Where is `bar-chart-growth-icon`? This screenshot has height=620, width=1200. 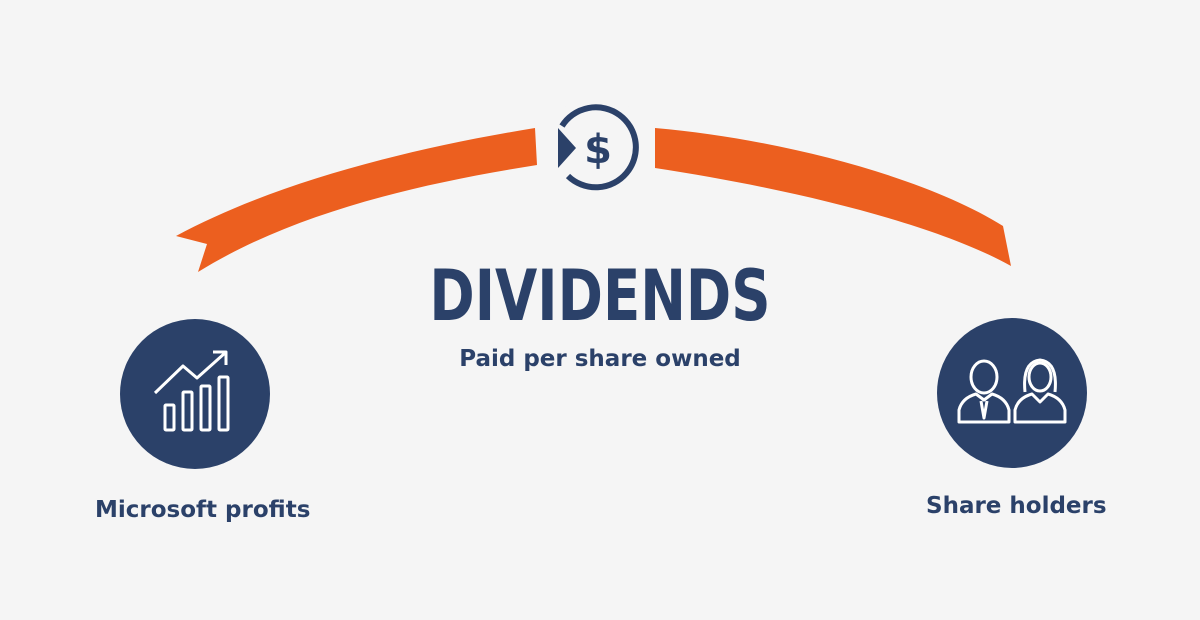 bar-chart-growth-icon is located at coordinates (191, 391).